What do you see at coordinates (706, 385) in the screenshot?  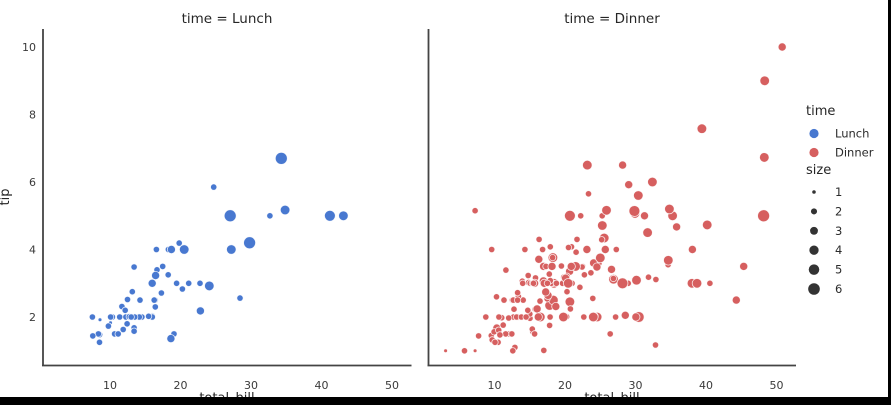 I see `x-tick-label: 40` at bounding box center [706, 385].